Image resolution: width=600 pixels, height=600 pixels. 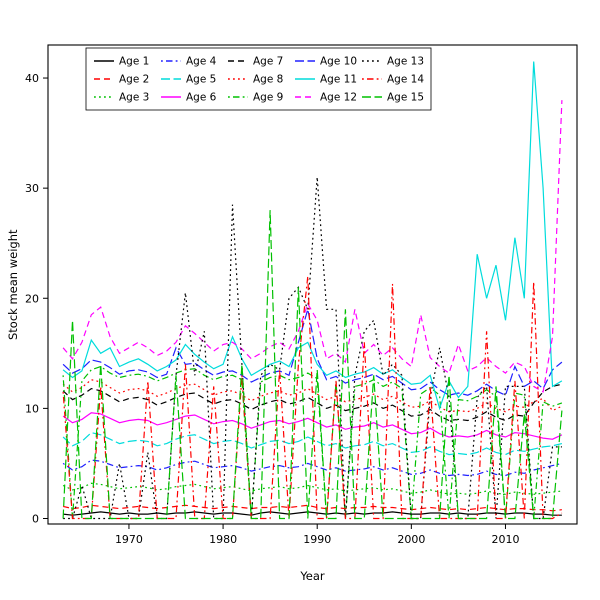 I want to click on y-tick-label: 30, so click(x=32, y=188).